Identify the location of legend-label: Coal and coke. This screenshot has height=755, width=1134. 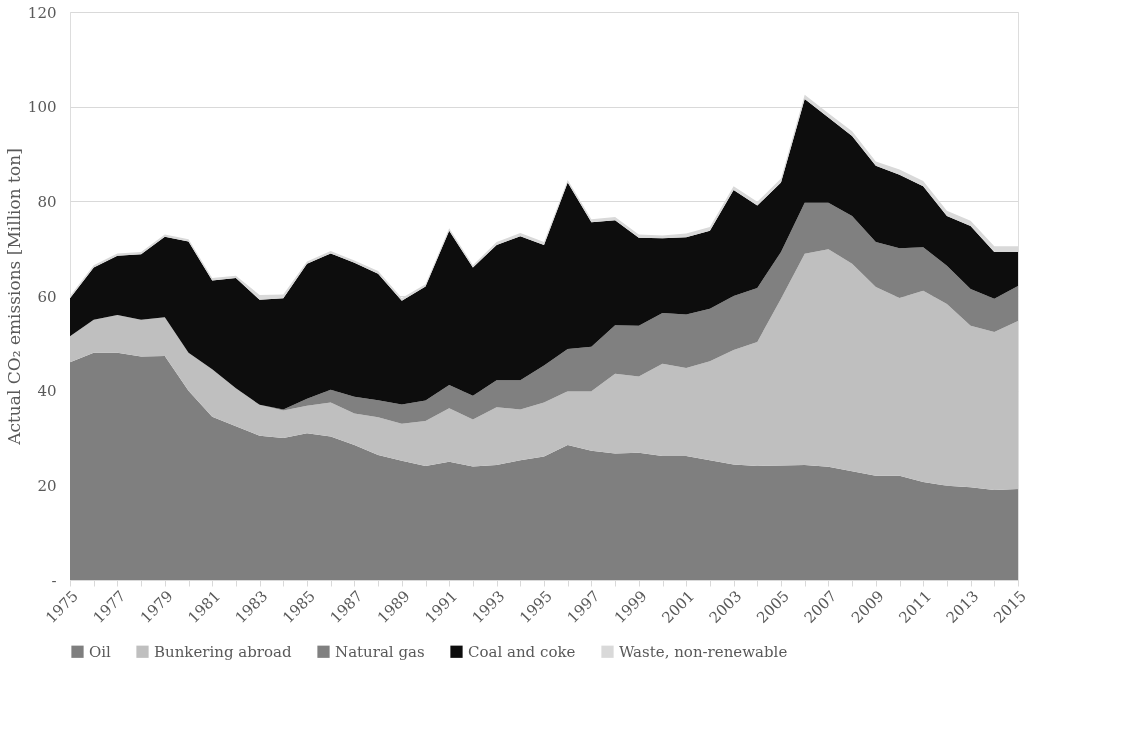
(522, 651).